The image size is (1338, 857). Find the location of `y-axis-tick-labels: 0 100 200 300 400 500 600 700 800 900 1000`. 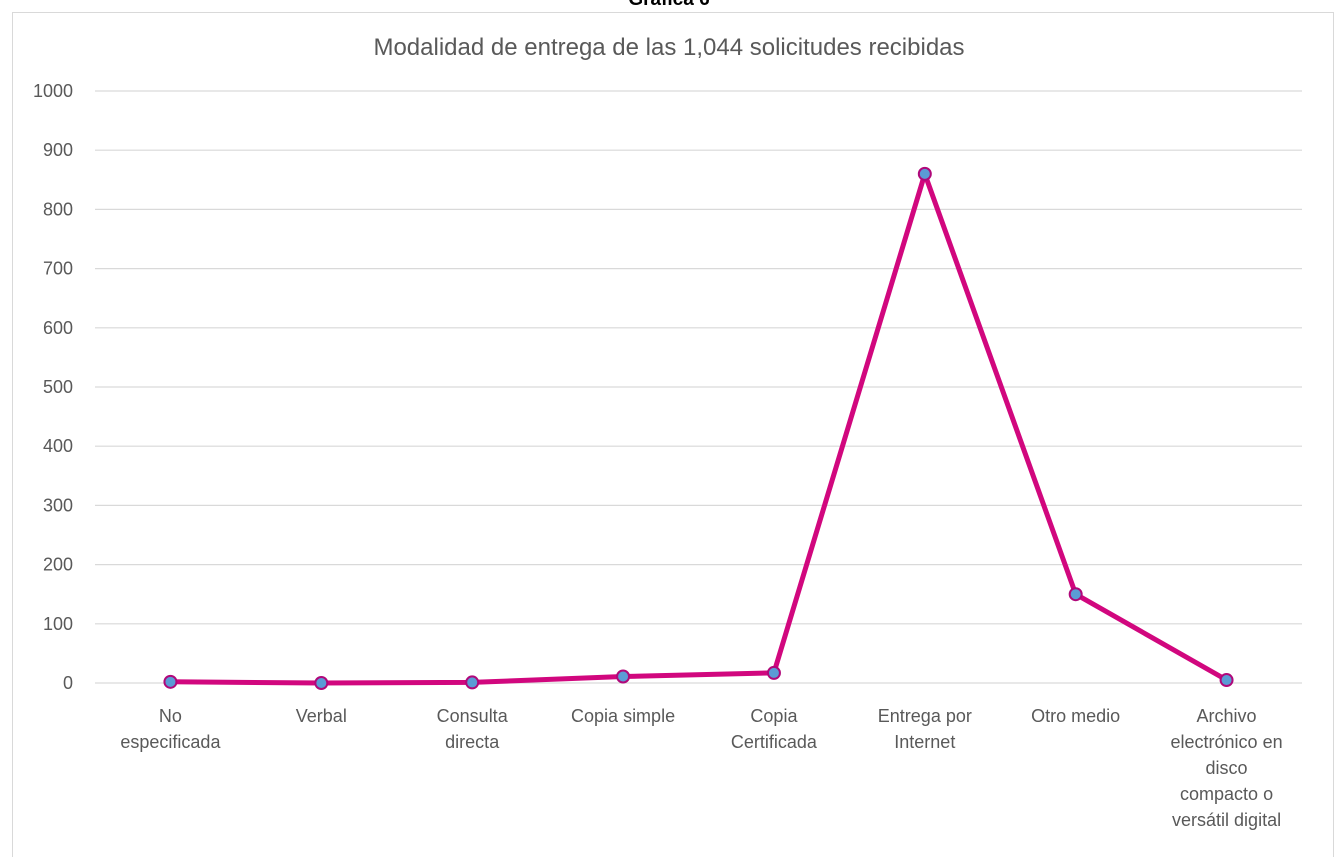

y-axis-tick-labels: 0 100 200 300 400 500 600 700 800 900 1000 is located at coordinates (53, 387).